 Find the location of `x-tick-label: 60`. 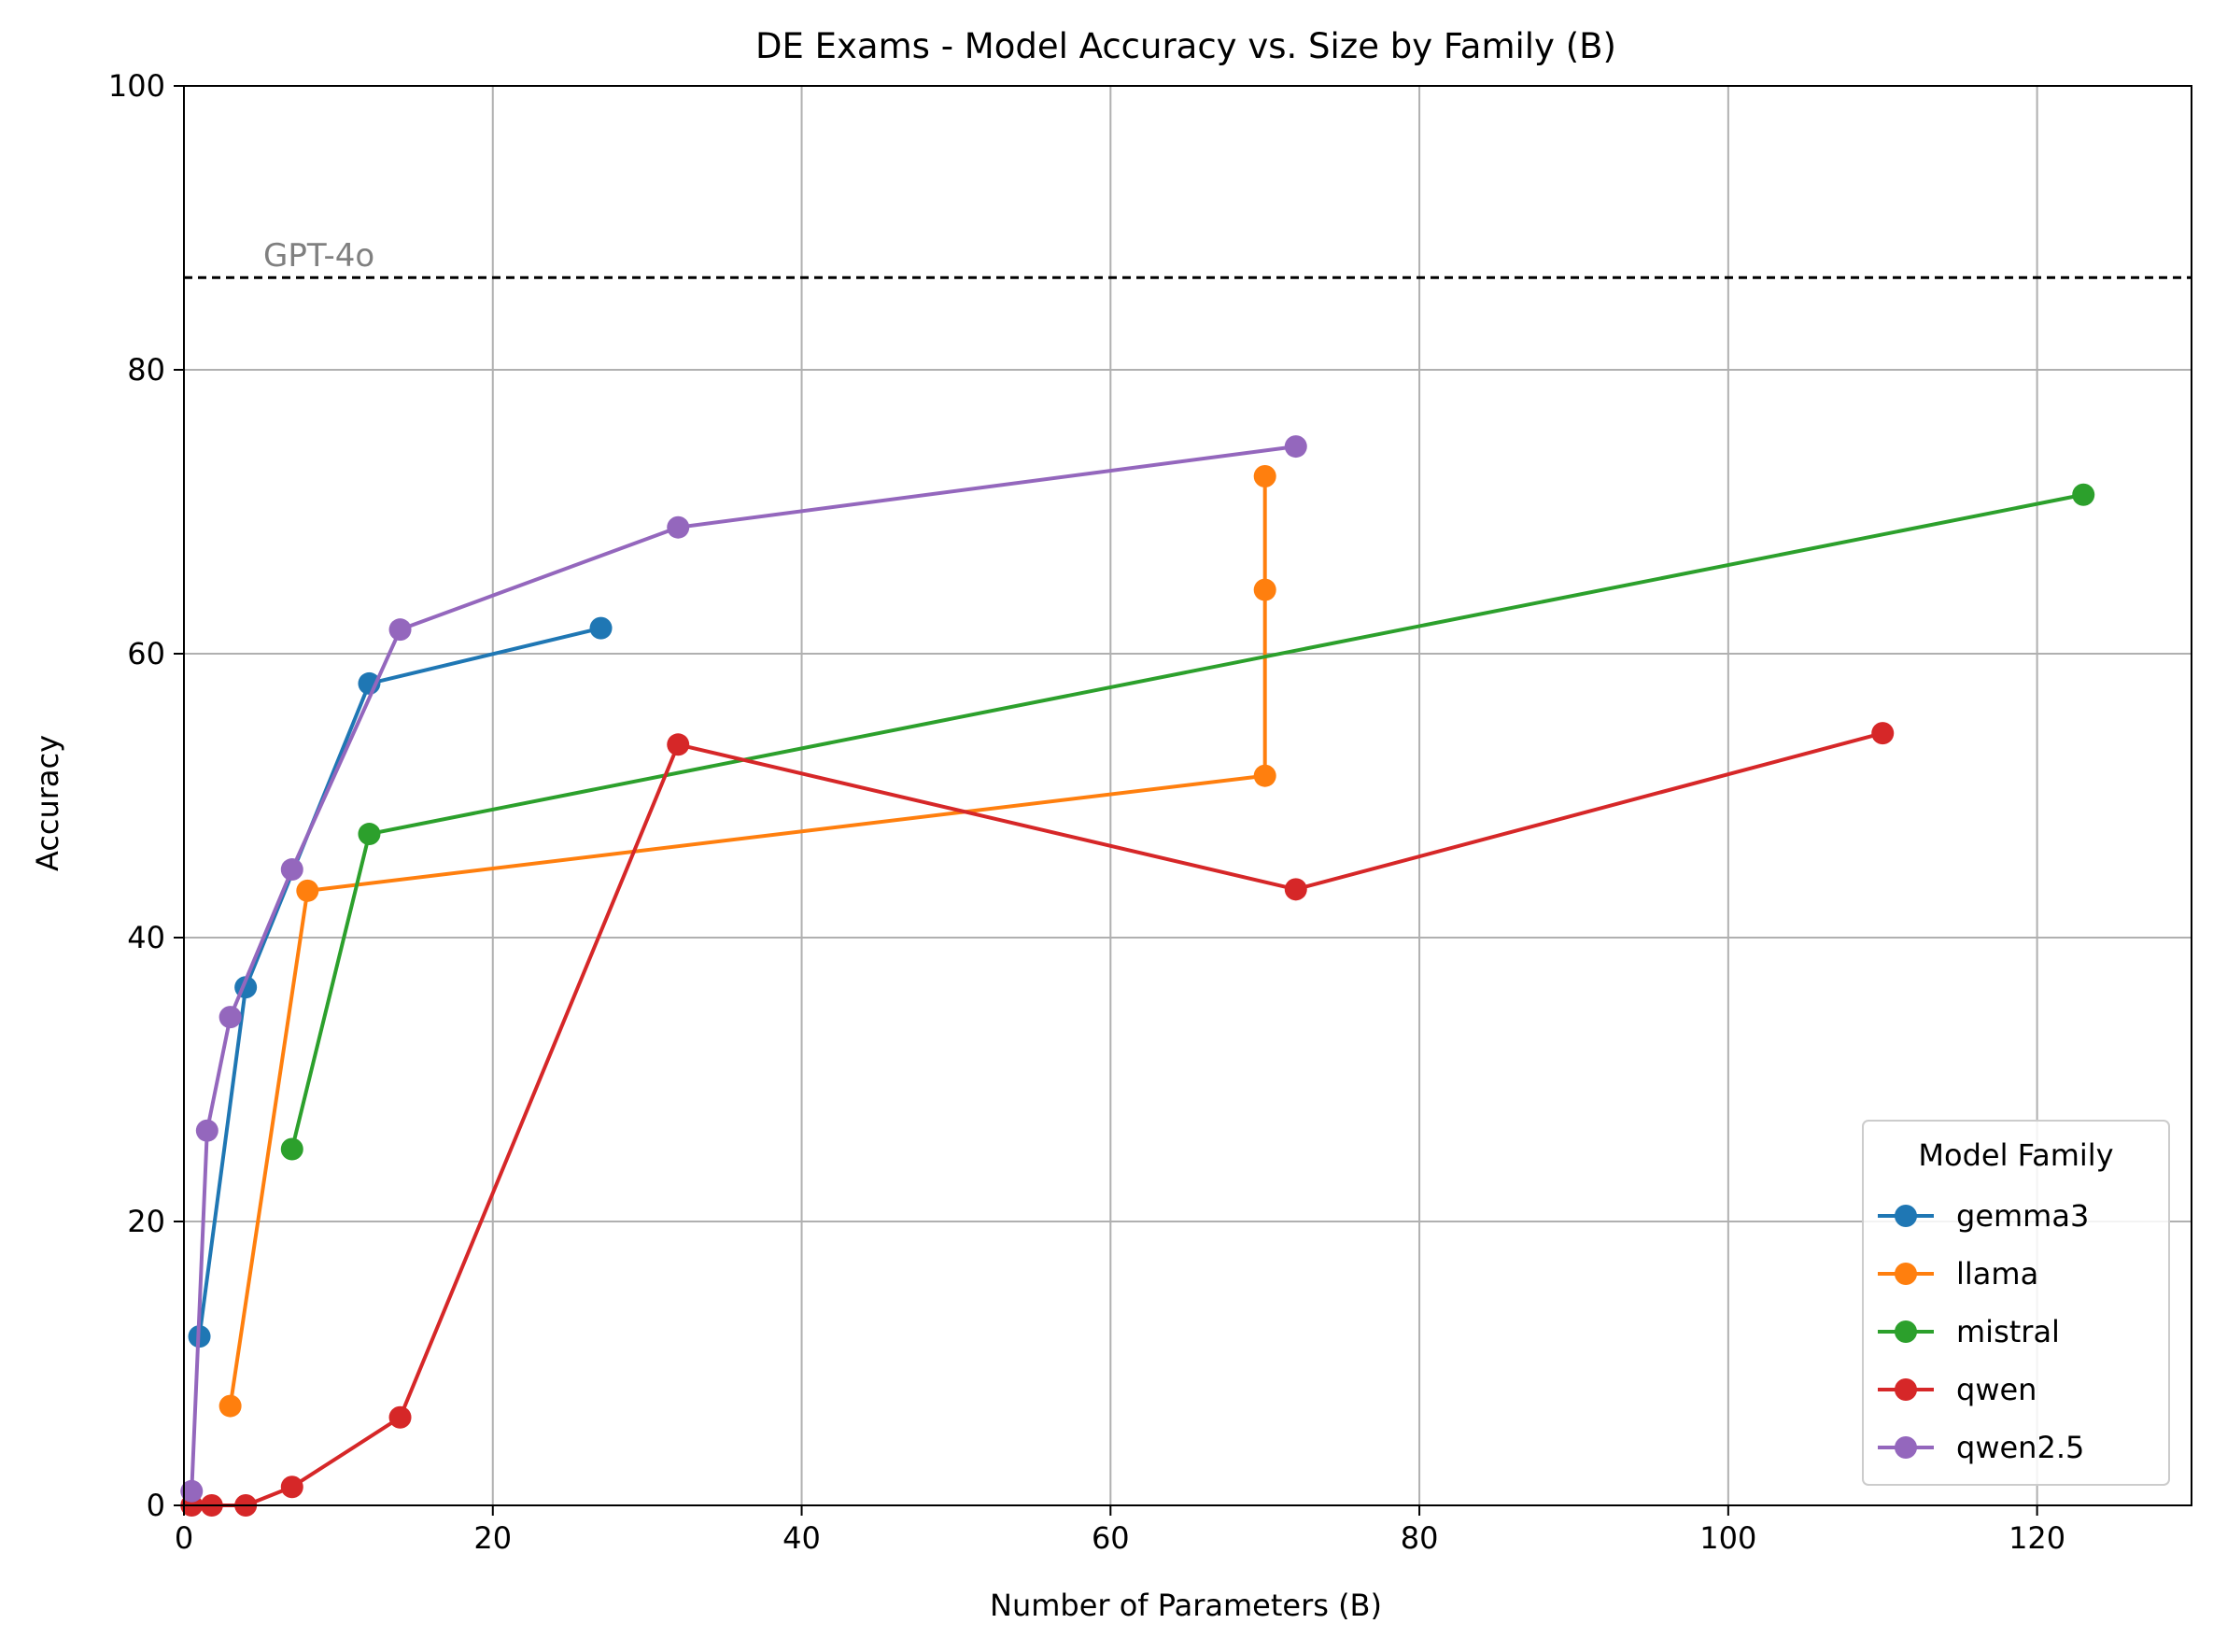

x-tick-label: 60 is located at coordinates (1111, 1538).